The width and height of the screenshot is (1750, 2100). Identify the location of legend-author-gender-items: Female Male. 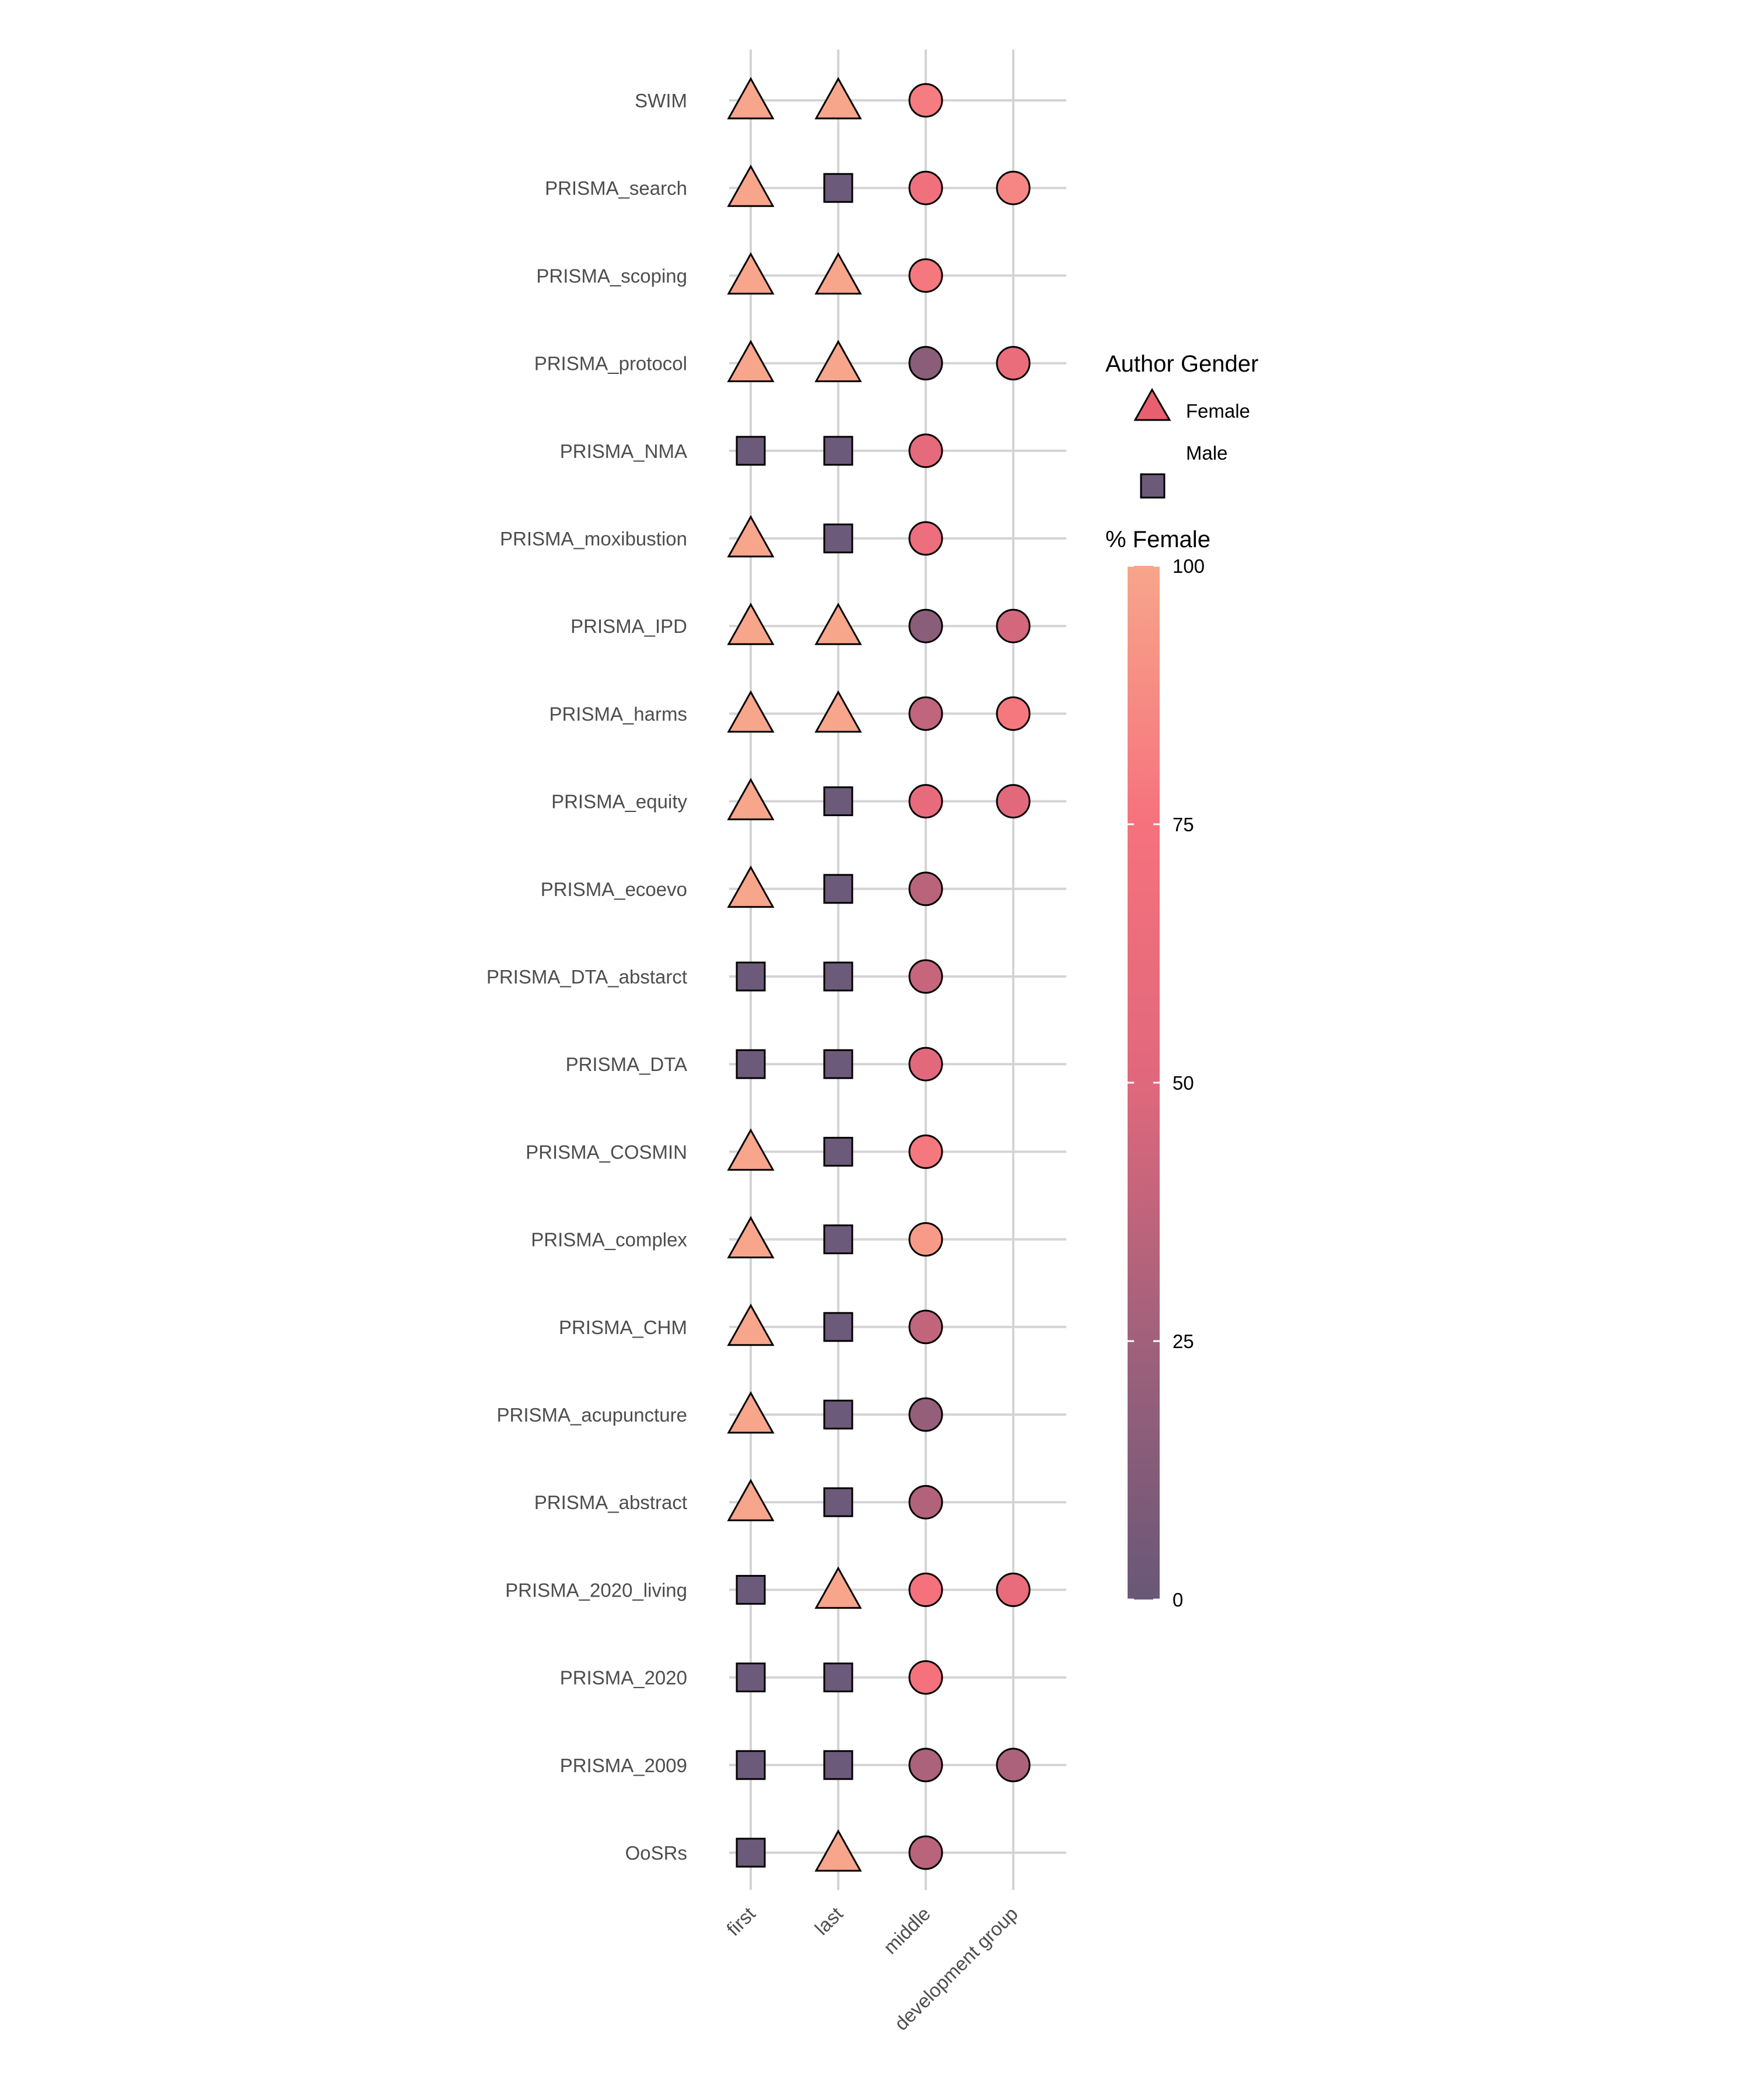
(1191, 443).